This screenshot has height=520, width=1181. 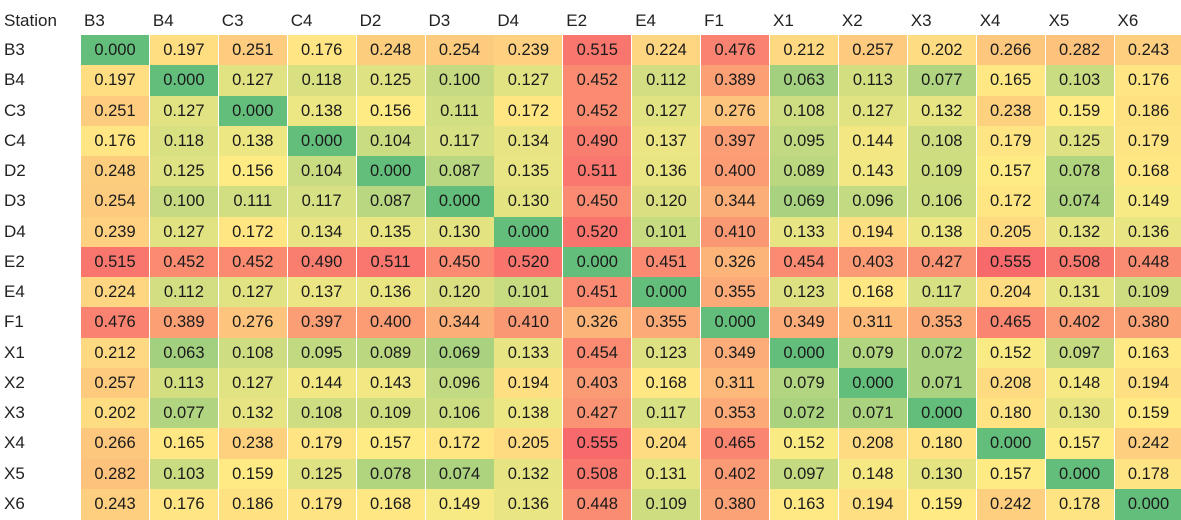 I want to click on heatmap-cell: 0.224, so click(x=115, y=292).